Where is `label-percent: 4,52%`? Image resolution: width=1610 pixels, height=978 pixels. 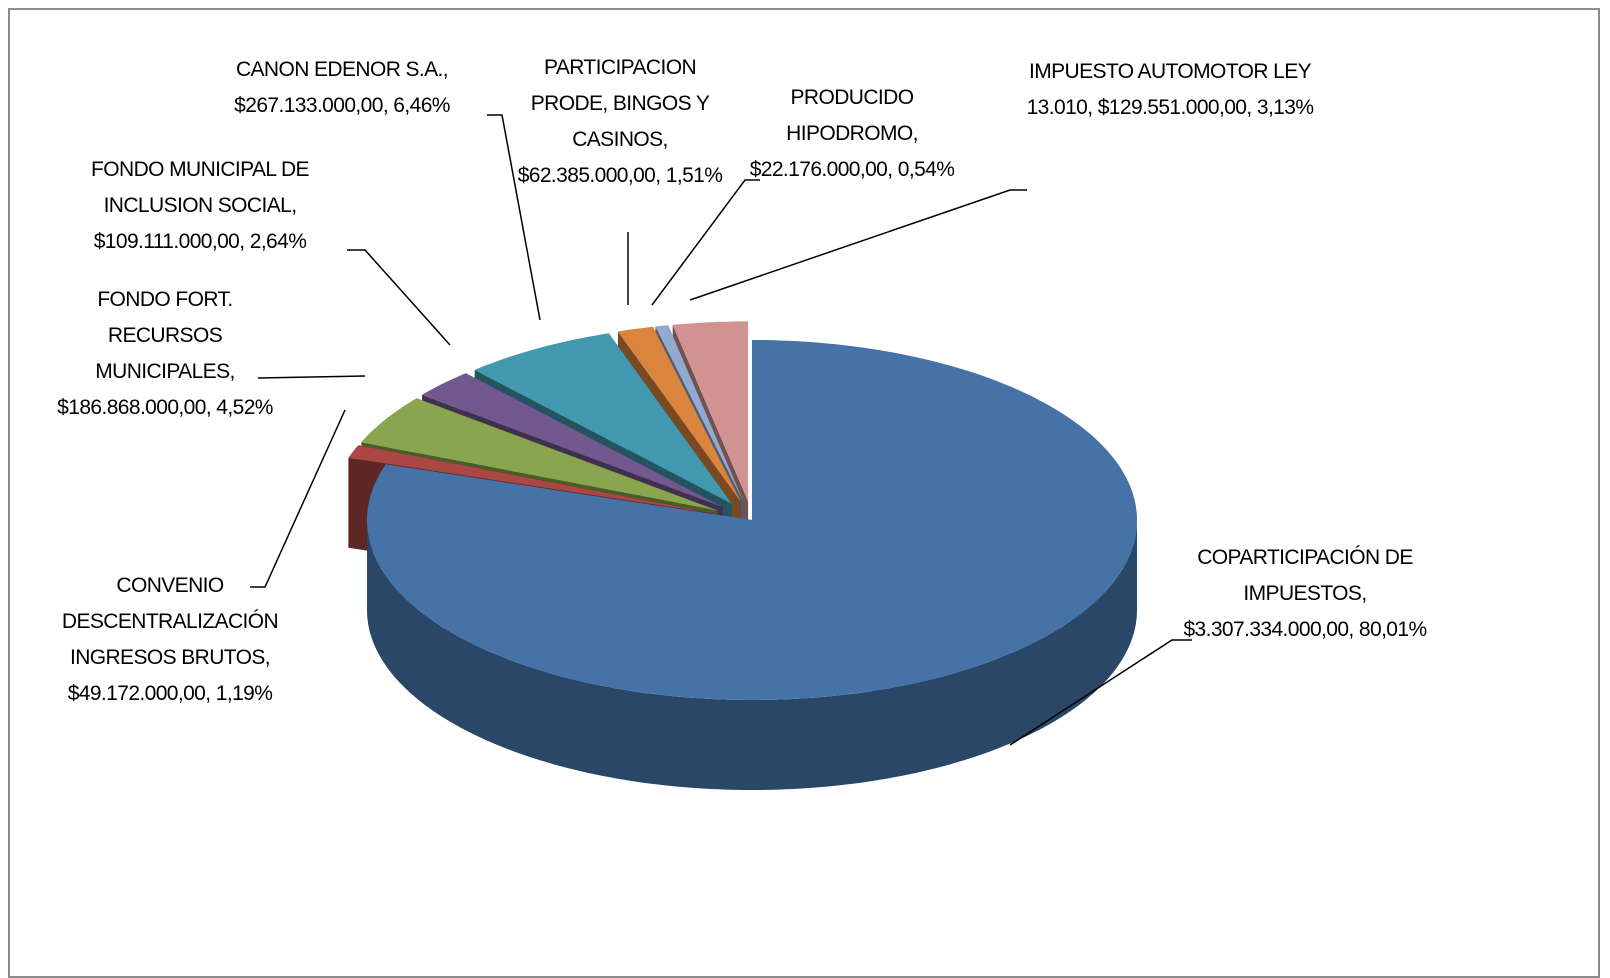
label-percent: 4,52% is located at coordinates (244, 407).